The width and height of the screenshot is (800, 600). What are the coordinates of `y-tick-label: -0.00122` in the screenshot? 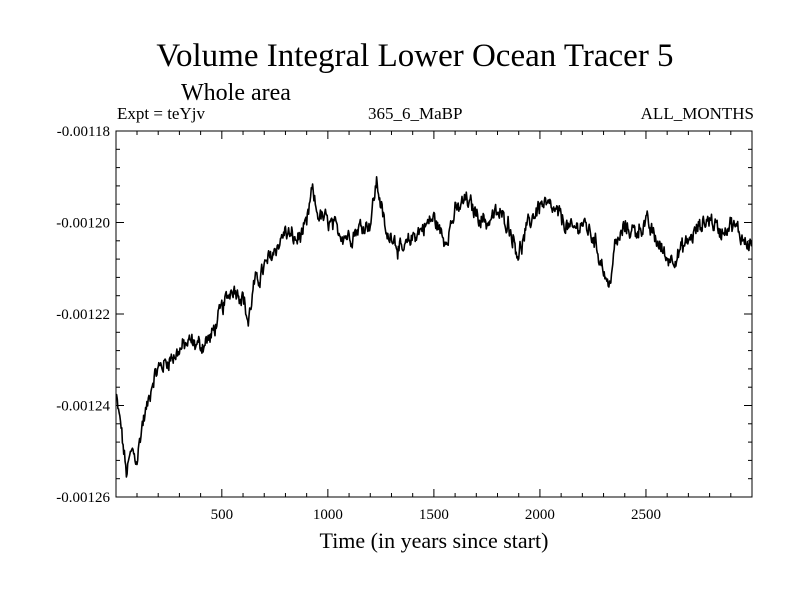 It's located at (83, 315).